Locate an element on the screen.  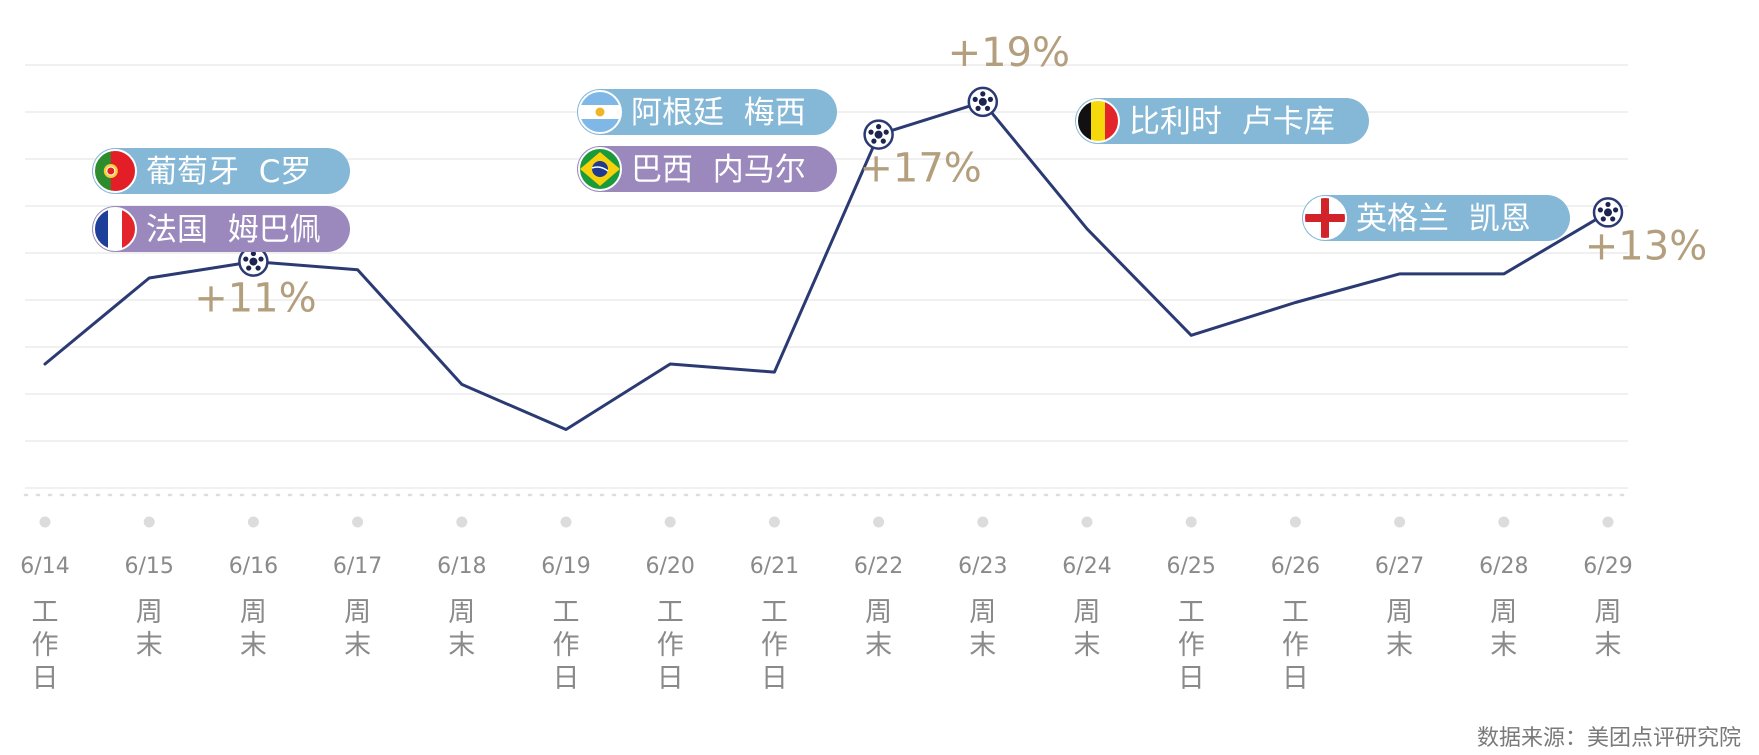
belgium-flag-icon is located at coordinates (1098, 121).